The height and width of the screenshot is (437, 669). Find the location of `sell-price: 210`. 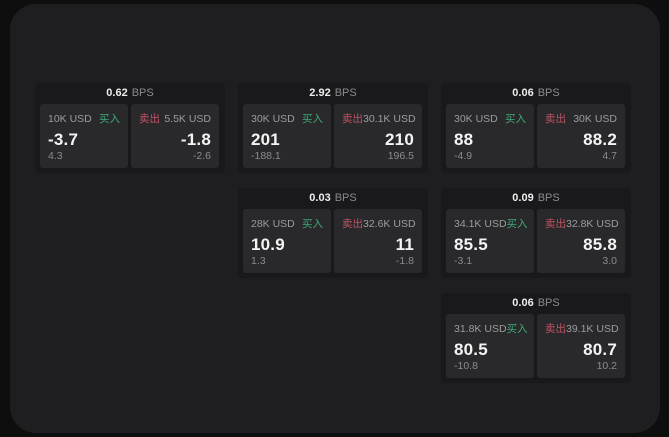

sell-price: 210 is located at coordinates (399, 139).